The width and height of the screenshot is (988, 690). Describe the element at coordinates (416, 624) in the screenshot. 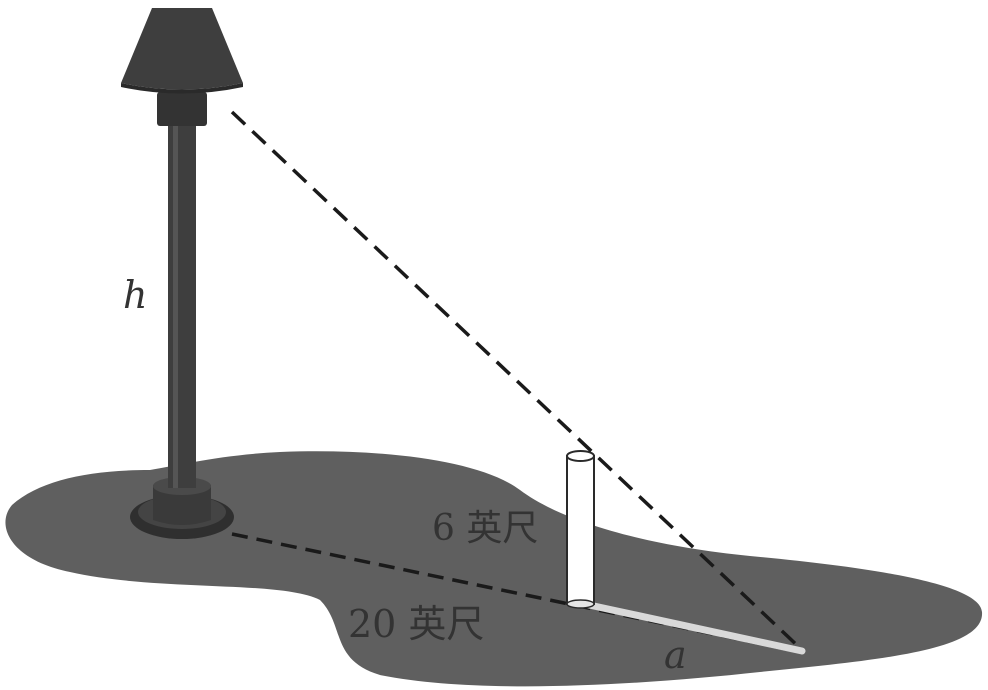

I see `distance-label: 20 英尺` at that location.